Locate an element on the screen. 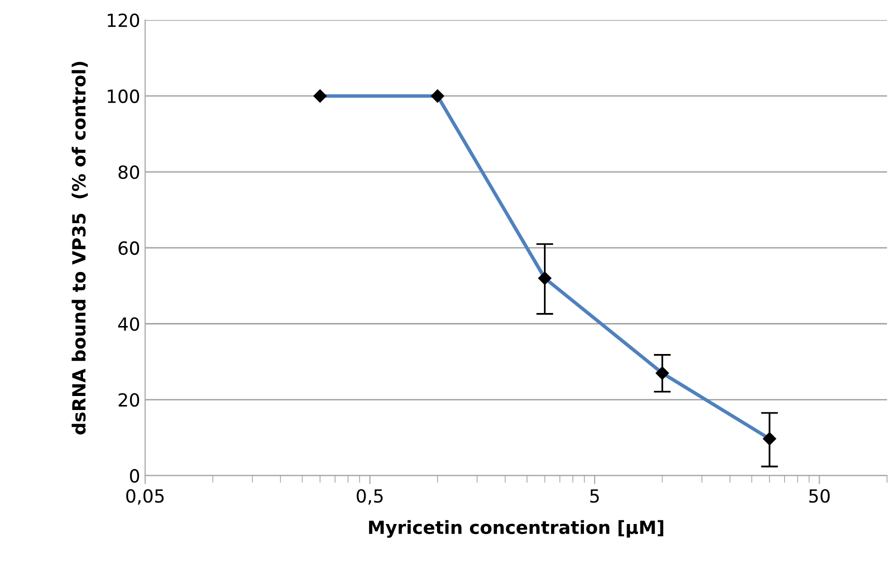 This screenshot has height=573, width=896. y-tick-label: 60 is located at coordinates (129, 248).